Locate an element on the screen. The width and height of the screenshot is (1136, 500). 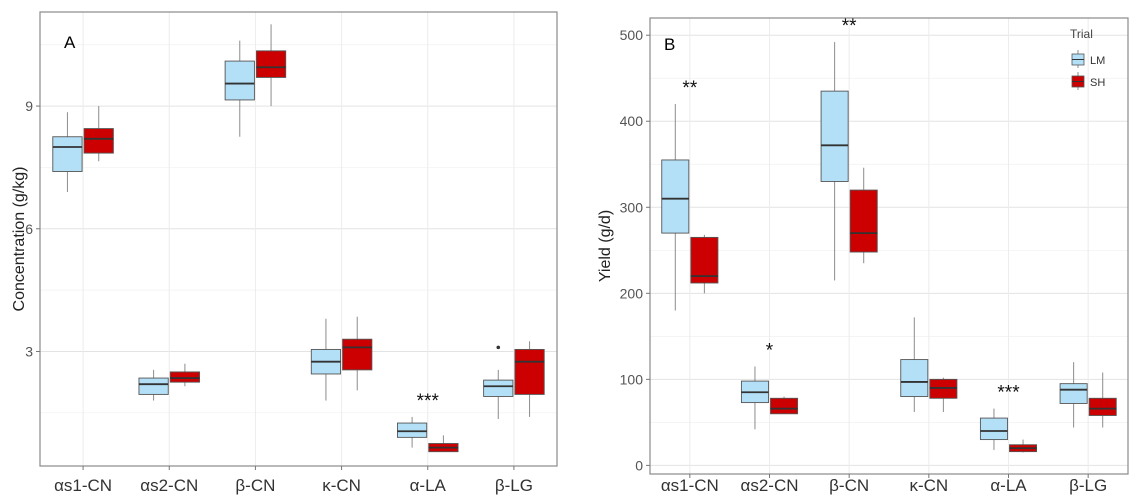
legend: Trial LM SH is located at coordinates (1087, 58).